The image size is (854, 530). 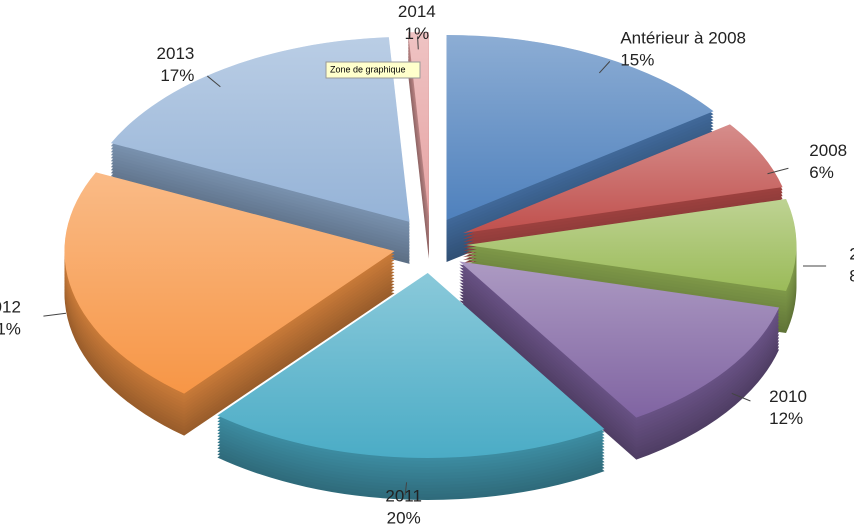 What do you see at coordinates (404, 518) in the screenshot?
I see `value-label: 20%` at bounding box center [404, 518].